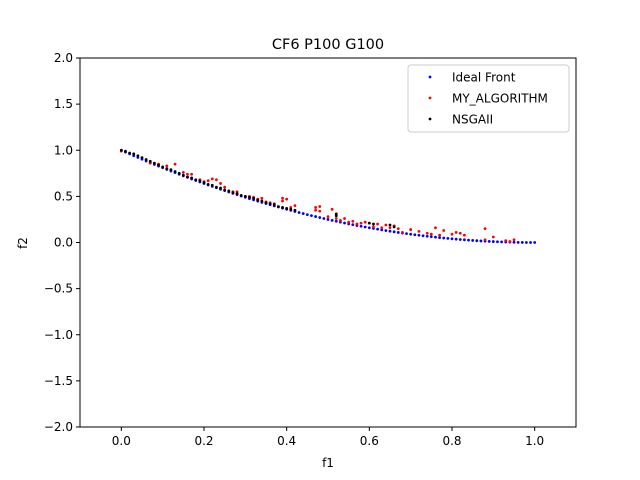 The width and height of the screenshot is (640, 480). What do you see at coordinates (500, 99) in the screenshot?
I see `legend-label: MY_ALGORITHM` at bounding box center [500, 99].